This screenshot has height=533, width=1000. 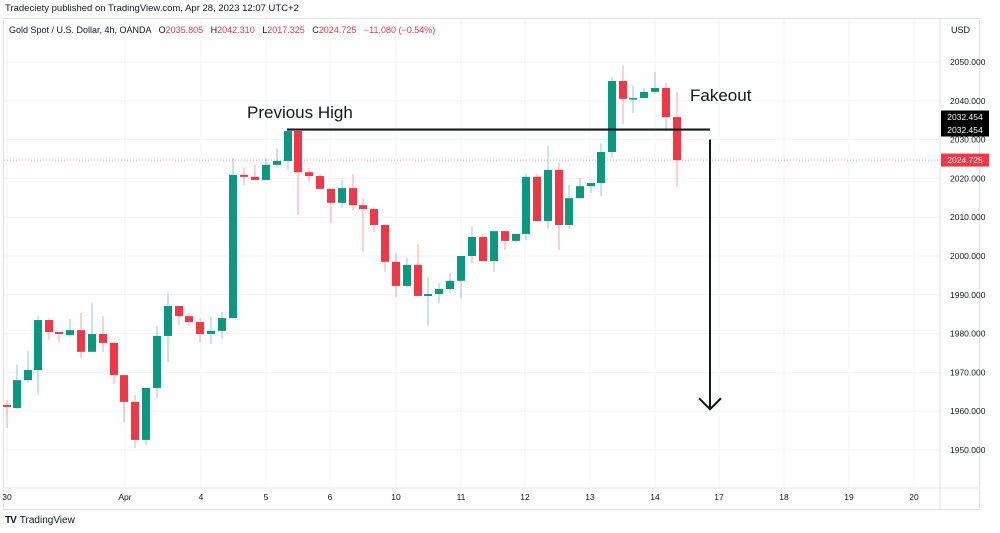 What do you see at coordinates (201, 497) in the screenshot?
I see `x-tick-label: 4` at bounding box center [201, 497].